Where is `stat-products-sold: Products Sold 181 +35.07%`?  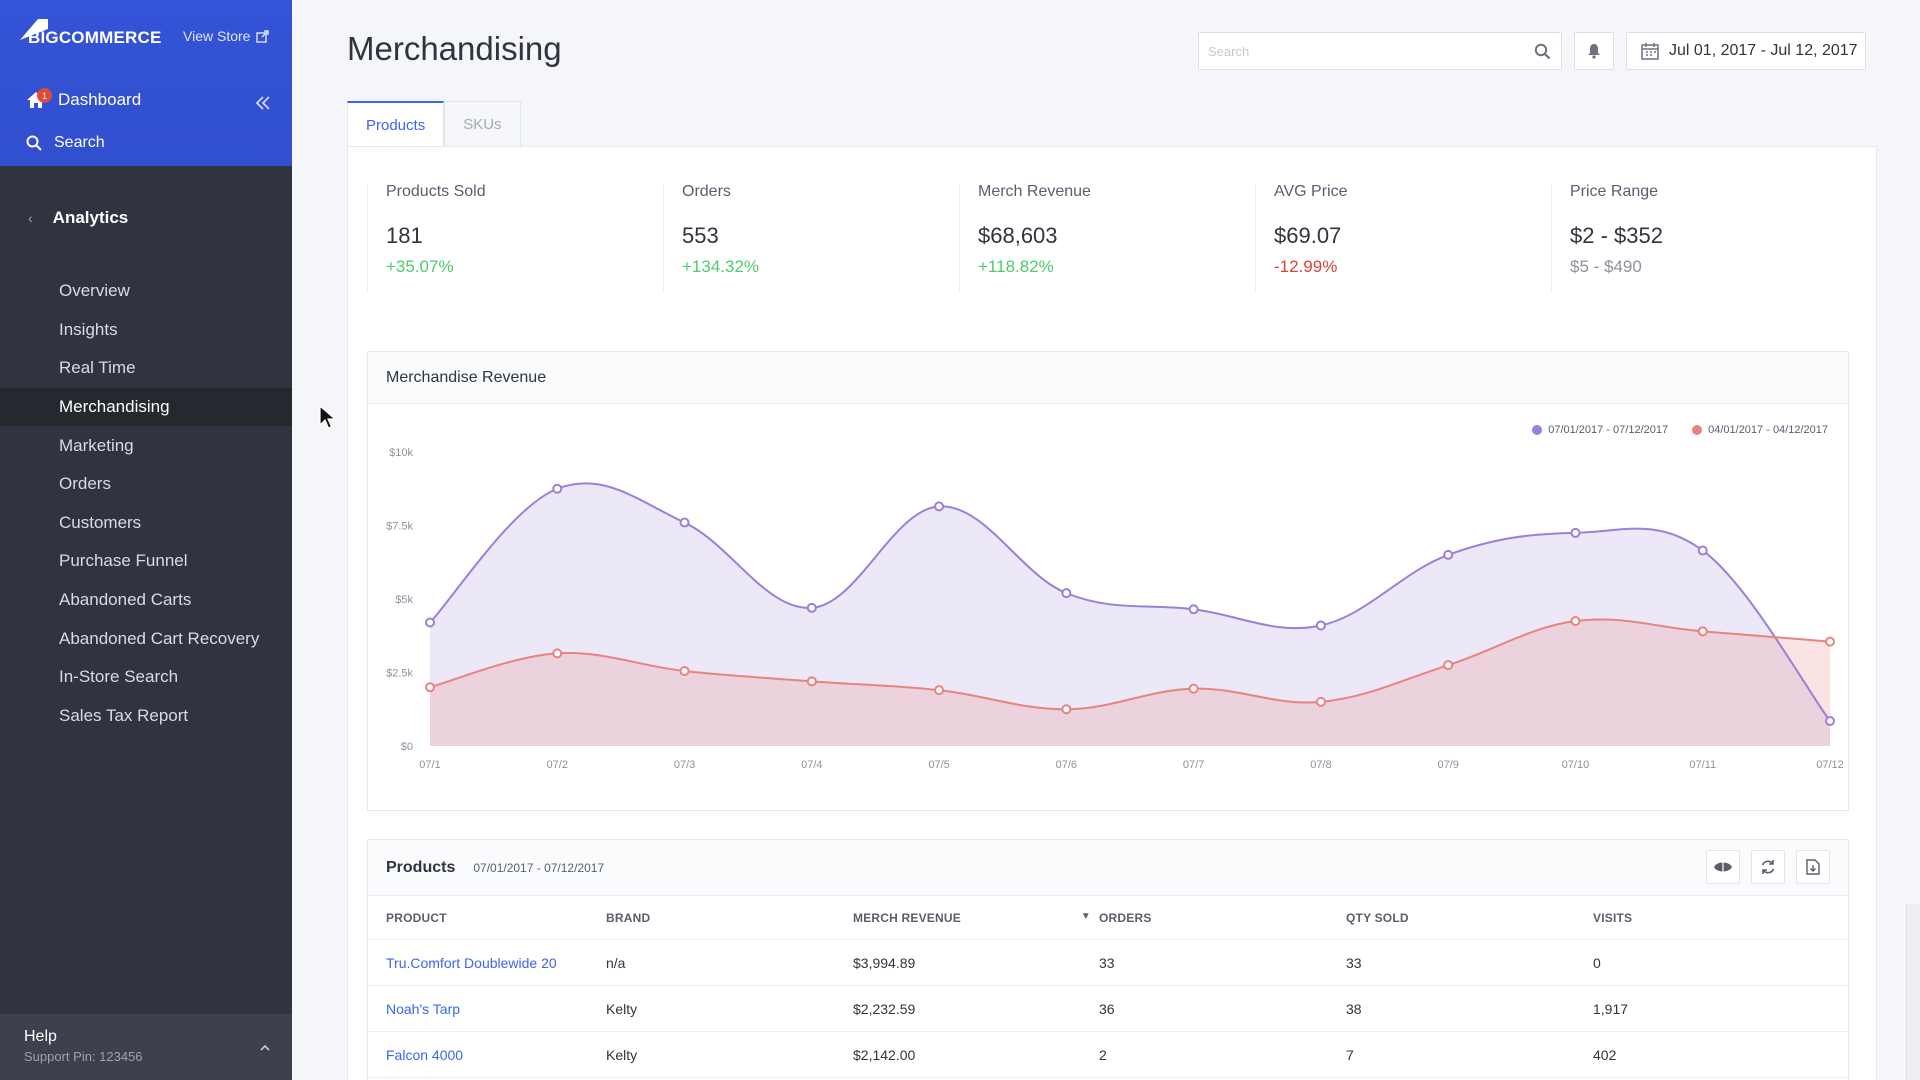 stat-products-sold: Products Sold 181 +35.07% is located at coordinates (515, 238).